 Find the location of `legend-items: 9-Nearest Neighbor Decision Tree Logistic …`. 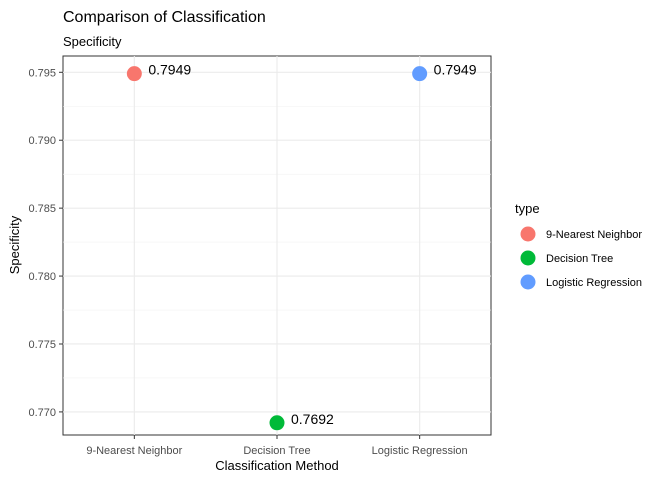

legend-items: 9-Nearest Neighbor Decision Tree Logistic … is located at coordinates (581, 258).